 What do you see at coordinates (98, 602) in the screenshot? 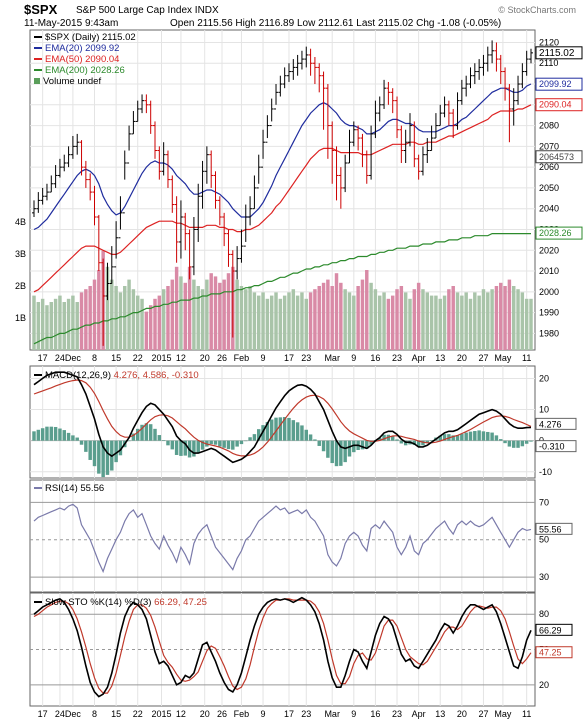
I see `legend-sto-label: Slow STO %K(14) %D(3)` at bounding box center [98, 602].